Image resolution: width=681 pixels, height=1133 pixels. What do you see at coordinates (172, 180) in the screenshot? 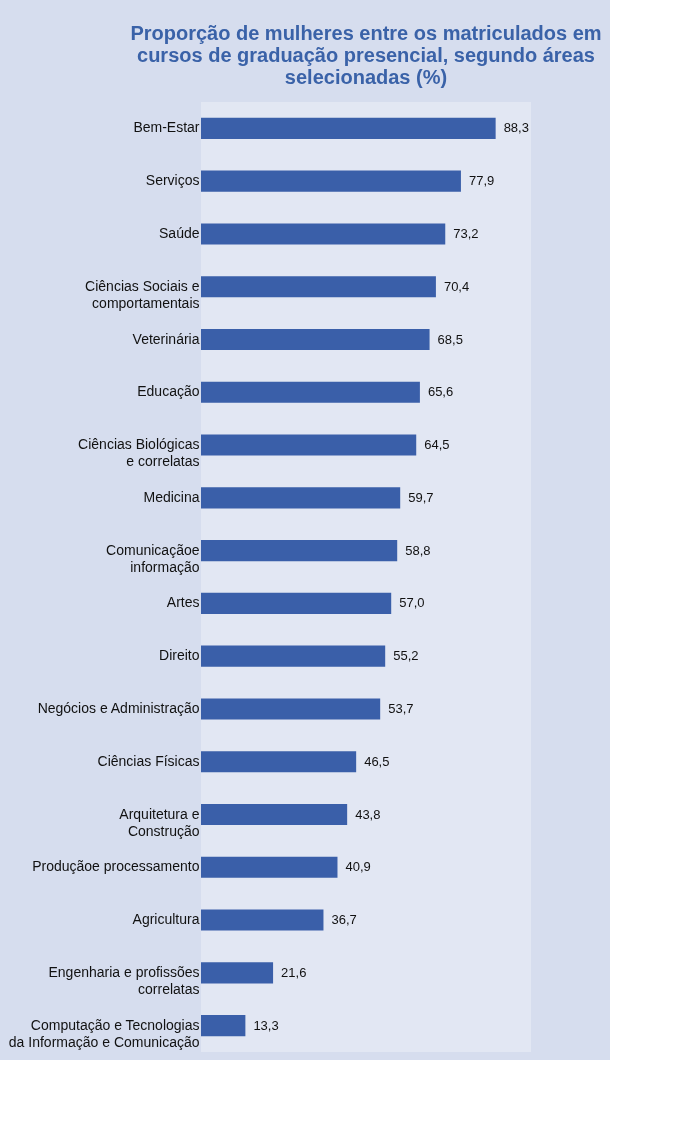
I see `y-tick-label: Serviços` at bounding box center [172, 180].